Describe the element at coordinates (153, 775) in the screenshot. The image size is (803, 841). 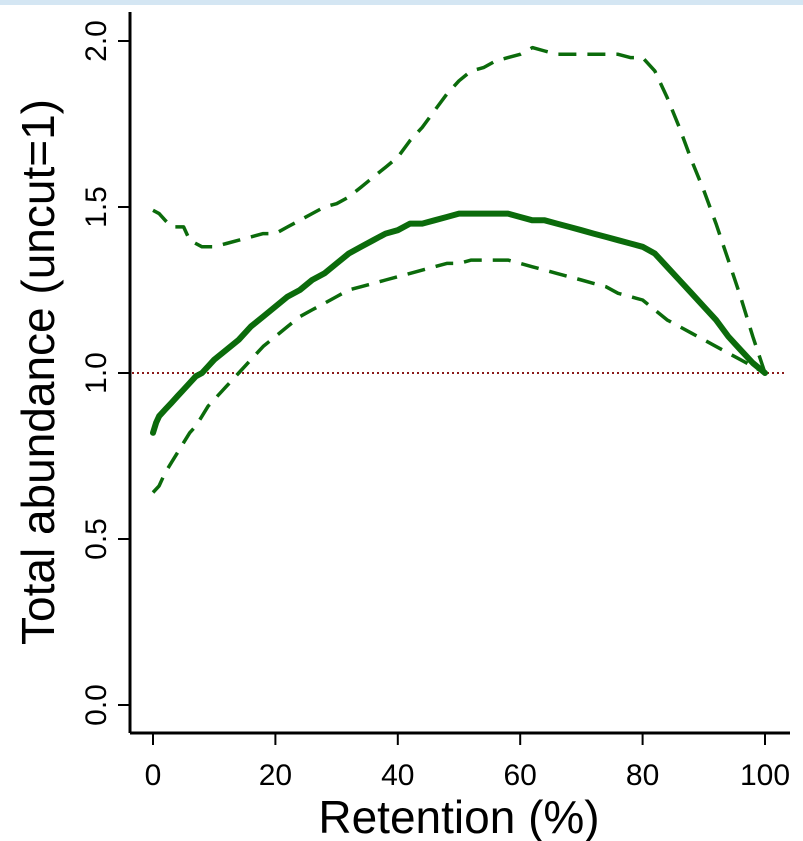
I see `x-tick-label: 0` at that location.